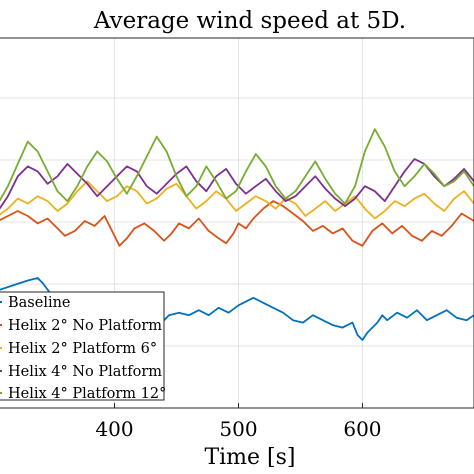 This screenshot has height=474, width=474. What do you see at coordinates (85, 326) in the screenshot?
I see `legend-label: Helix 2° No Platform` at bounding box center [85, 326].